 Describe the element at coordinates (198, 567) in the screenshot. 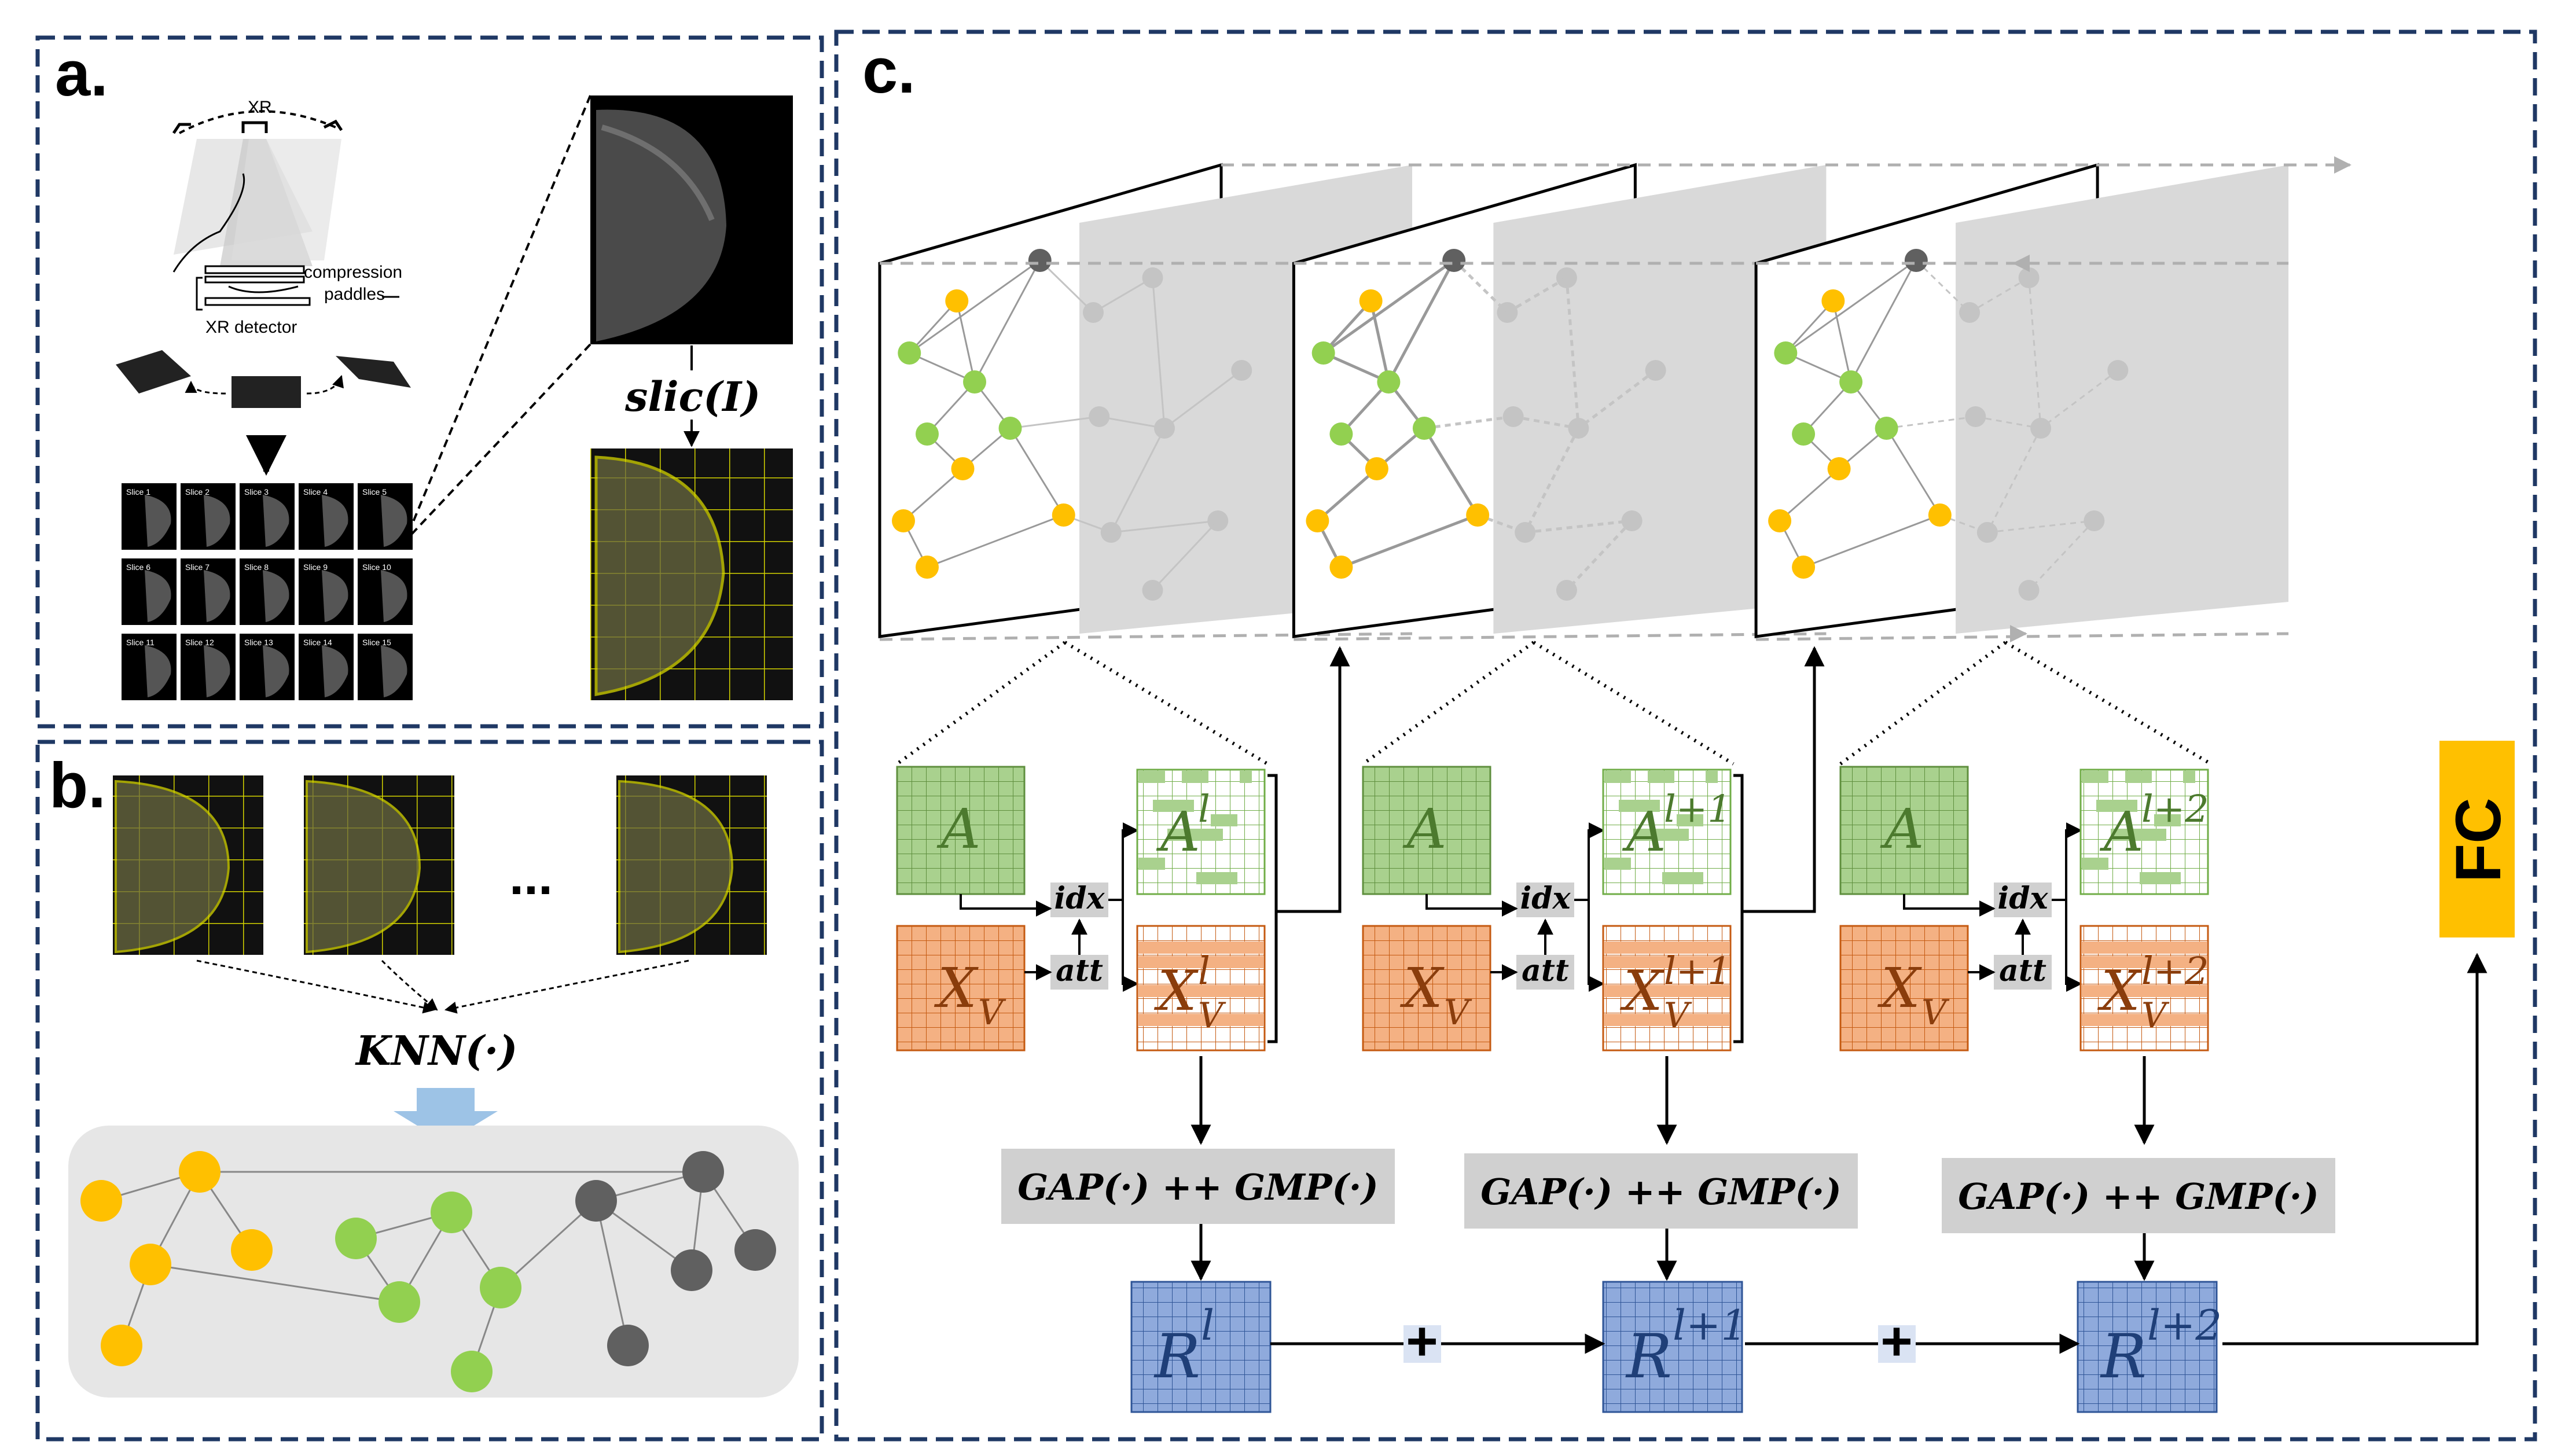

I see `slice-label: Slice 7` at that location.